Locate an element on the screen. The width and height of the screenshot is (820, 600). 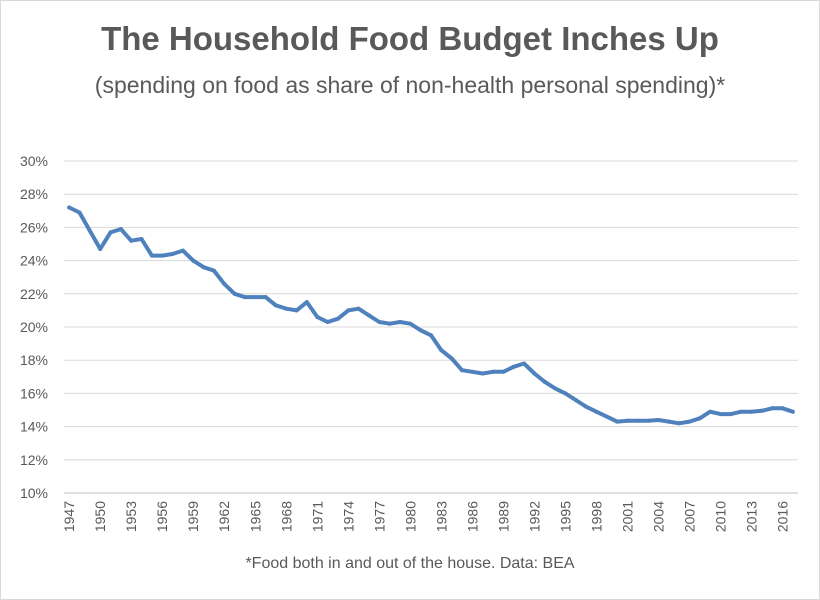
x-tick-label: 1953 is located at coordinates (131, 516).